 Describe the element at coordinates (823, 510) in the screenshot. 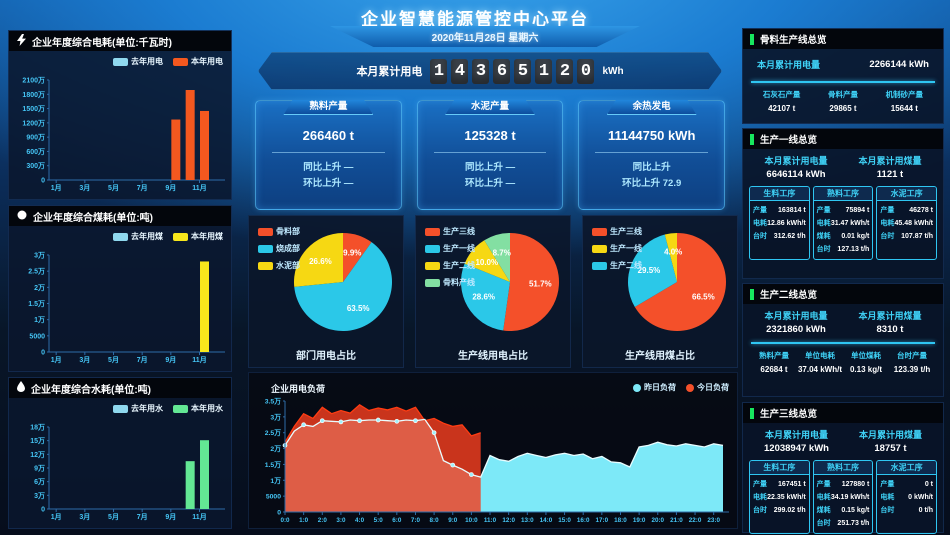

I see `process-metric-label: 煤耗` at that location.